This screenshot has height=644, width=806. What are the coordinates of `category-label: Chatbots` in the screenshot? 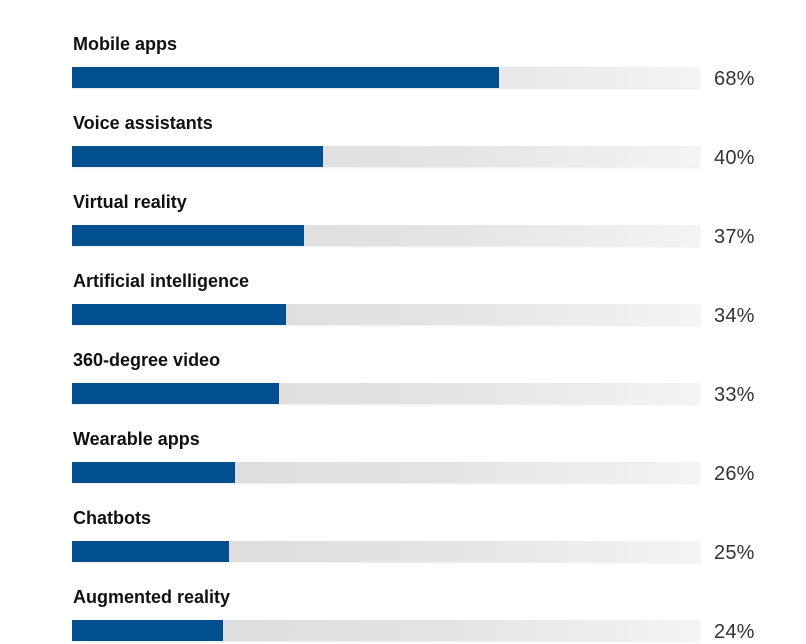 It's located at (112, 518).